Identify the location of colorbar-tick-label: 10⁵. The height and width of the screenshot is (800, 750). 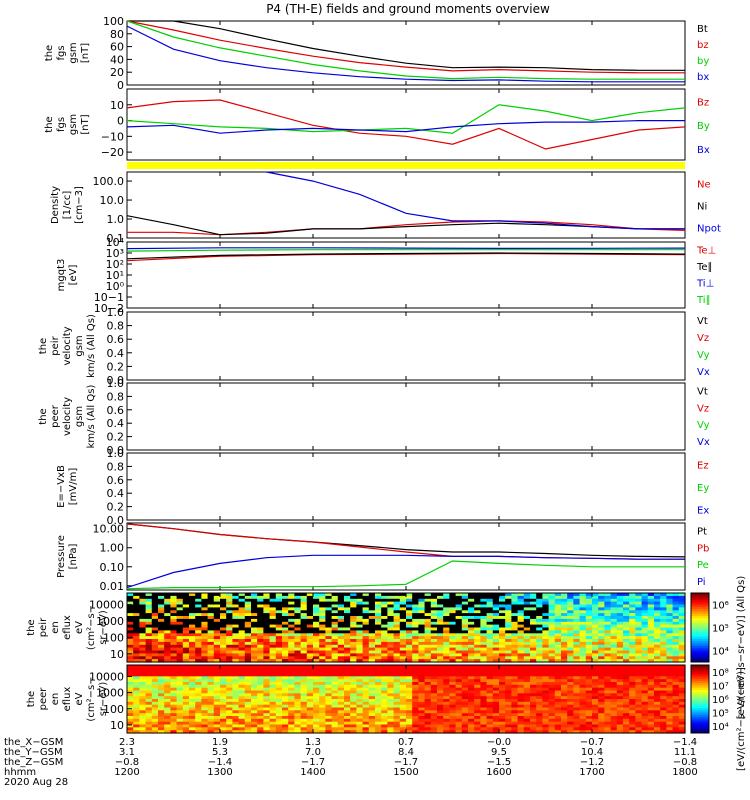
(720, 714).